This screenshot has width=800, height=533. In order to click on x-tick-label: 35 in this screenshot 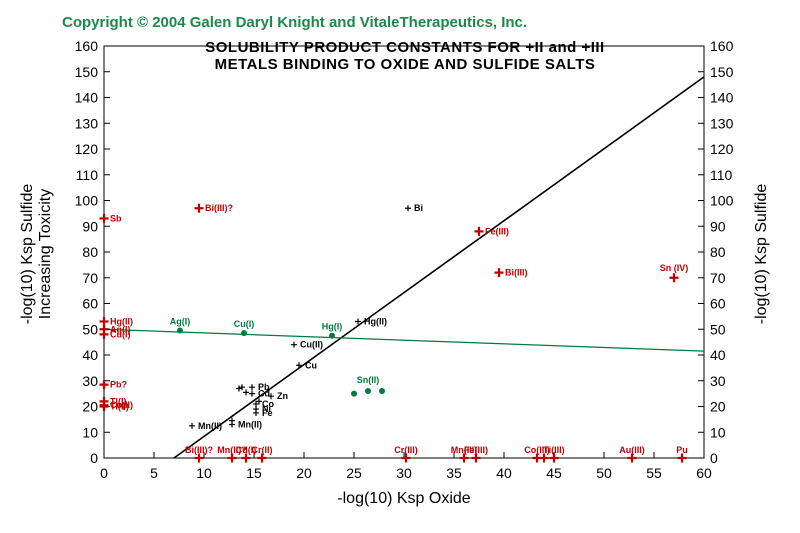, I will do `click(454, 473)`.